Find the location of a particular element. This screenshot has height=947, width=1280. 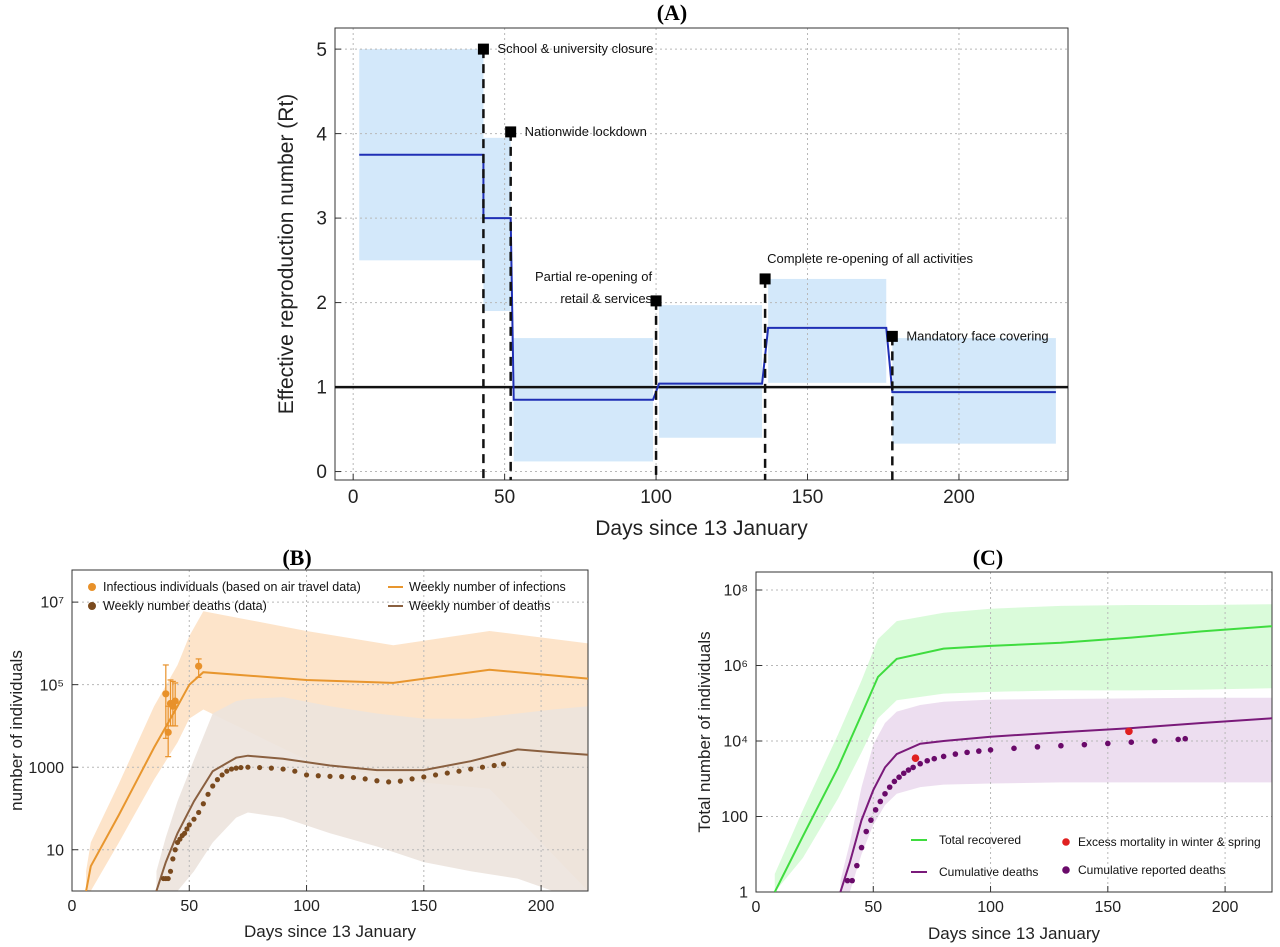

y-tick-label: 10⁶ is located at coordinates (736, 666).